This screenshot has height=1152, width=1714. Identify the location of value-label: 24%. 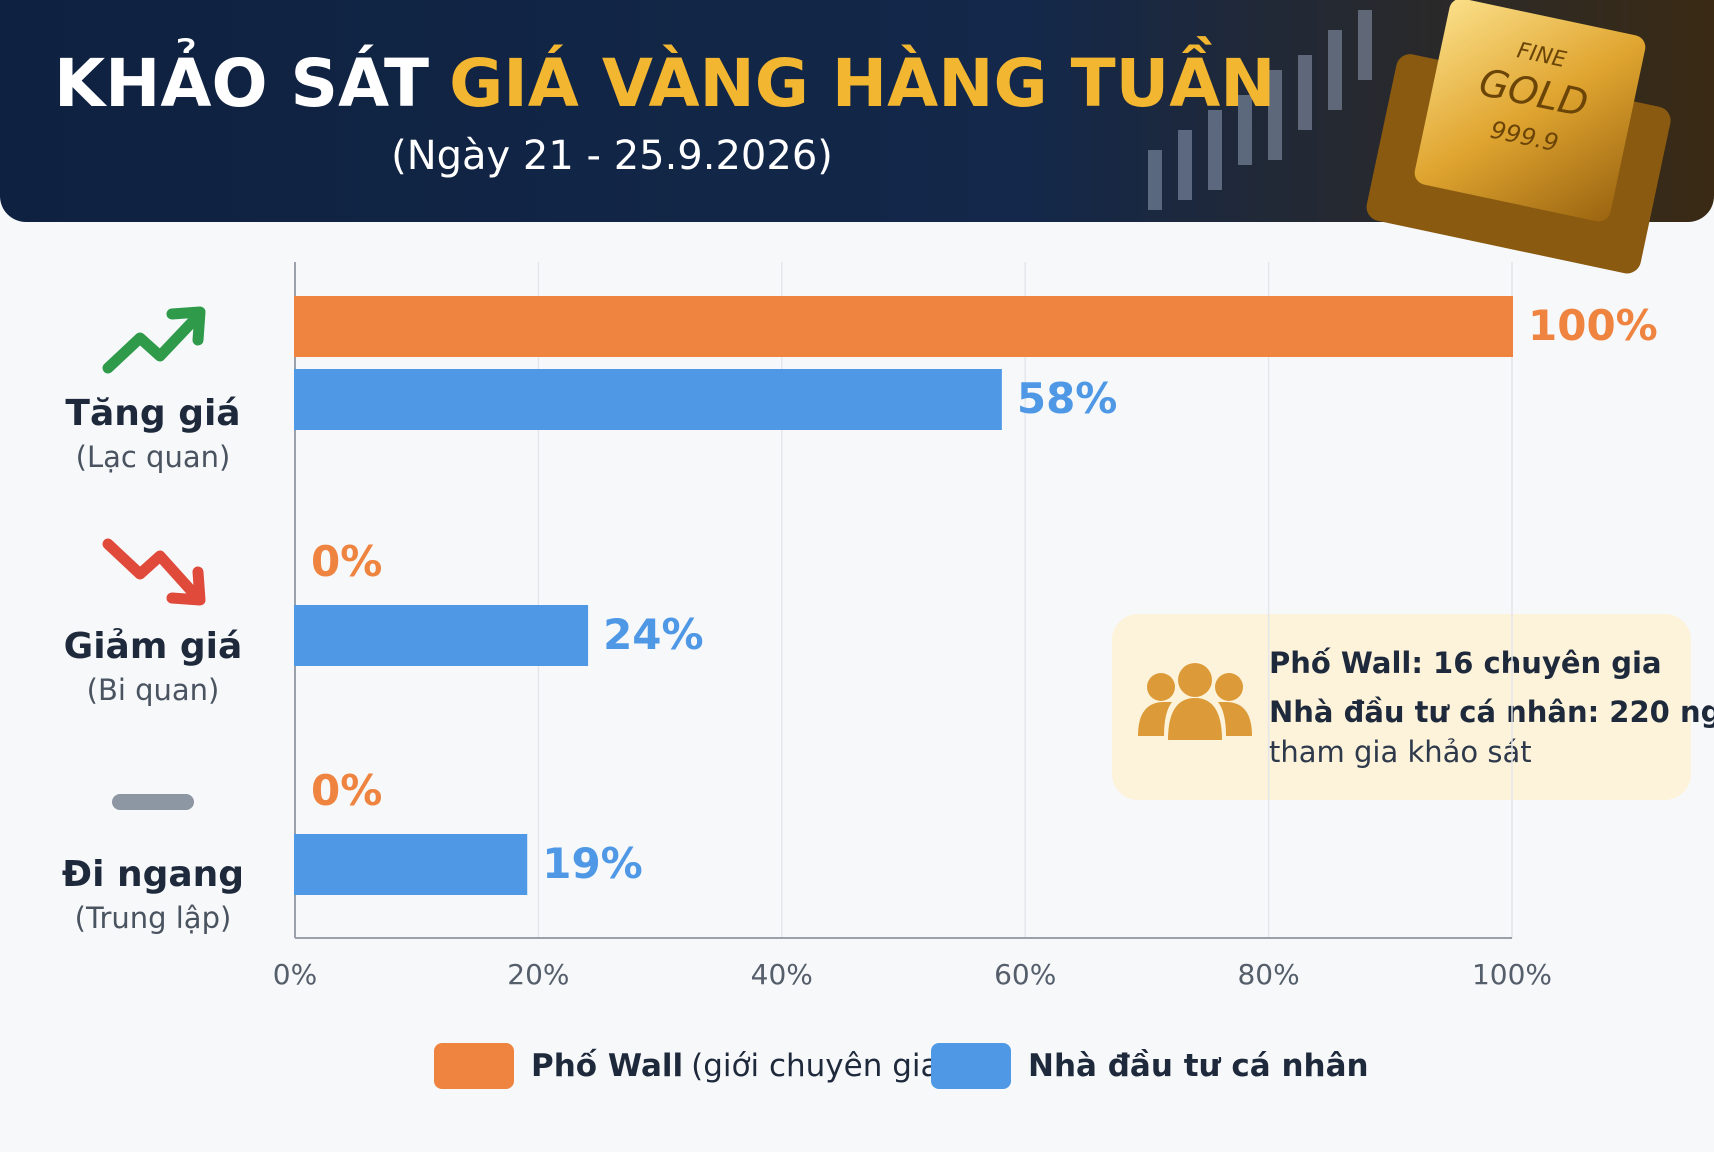
(653, 634).